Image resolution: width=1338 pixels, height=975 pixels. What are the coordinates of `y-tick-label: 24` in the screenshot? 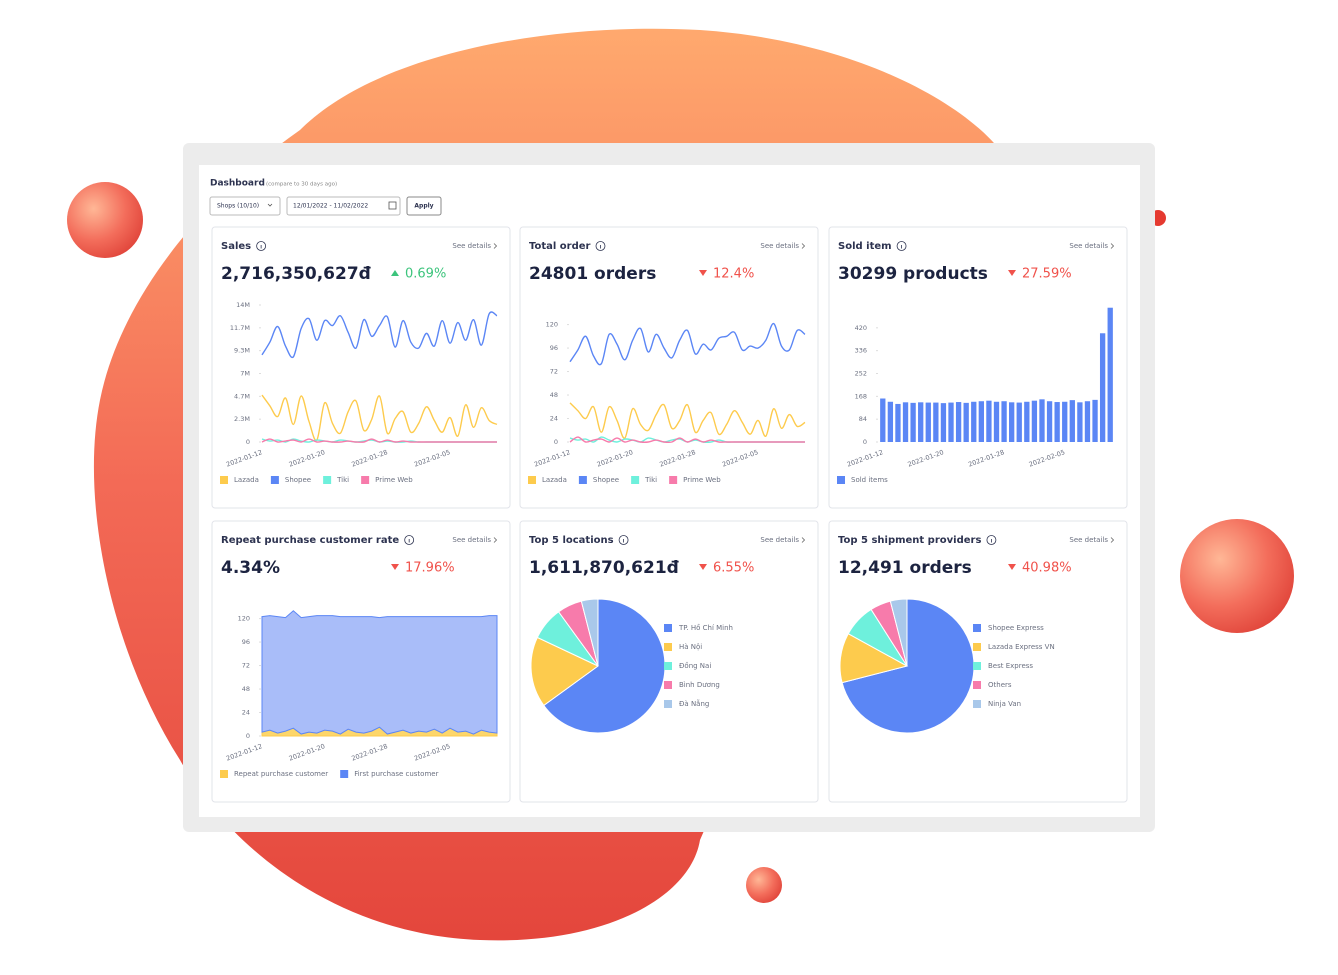 It's located at (246, 713).